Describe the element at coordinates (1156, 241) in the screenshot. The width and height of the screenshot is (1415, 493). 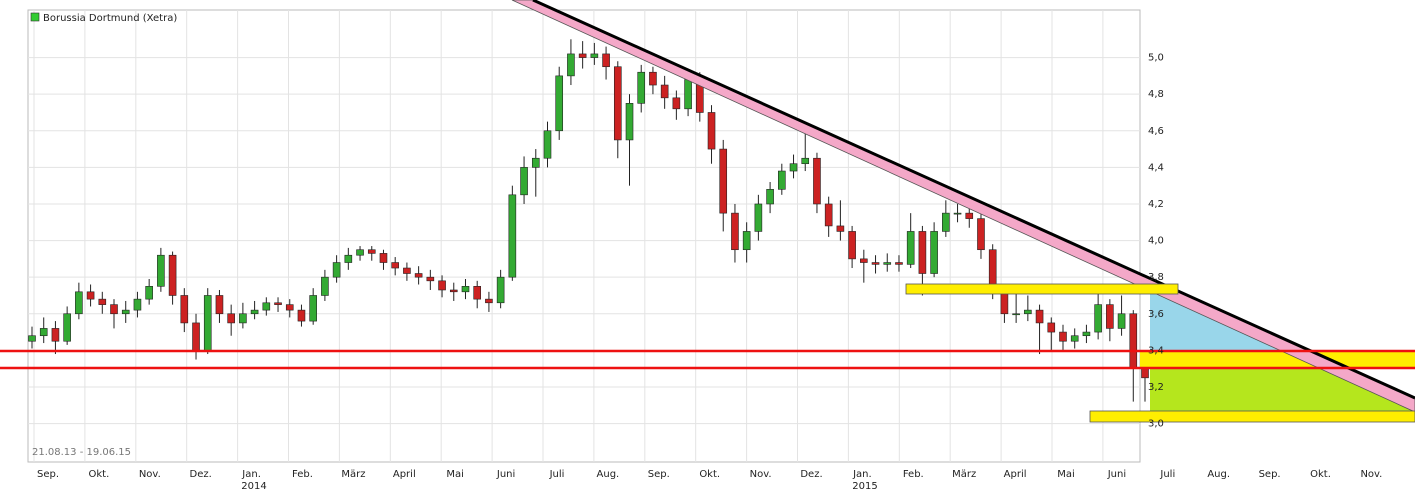
I see `y-tick-label: 4,0` at that location.